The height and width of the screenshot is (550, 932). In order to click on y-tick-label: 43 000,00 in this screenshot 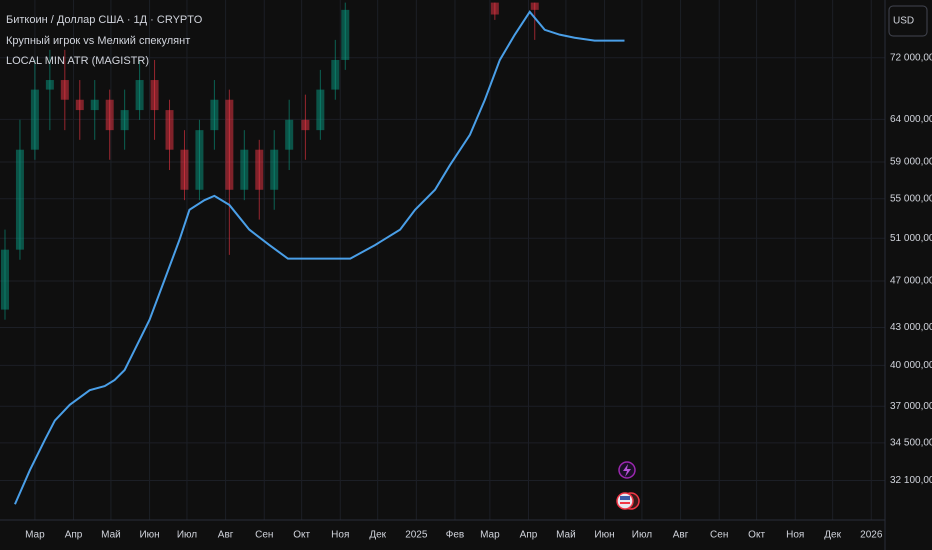, I will do `click(911, 327)`.